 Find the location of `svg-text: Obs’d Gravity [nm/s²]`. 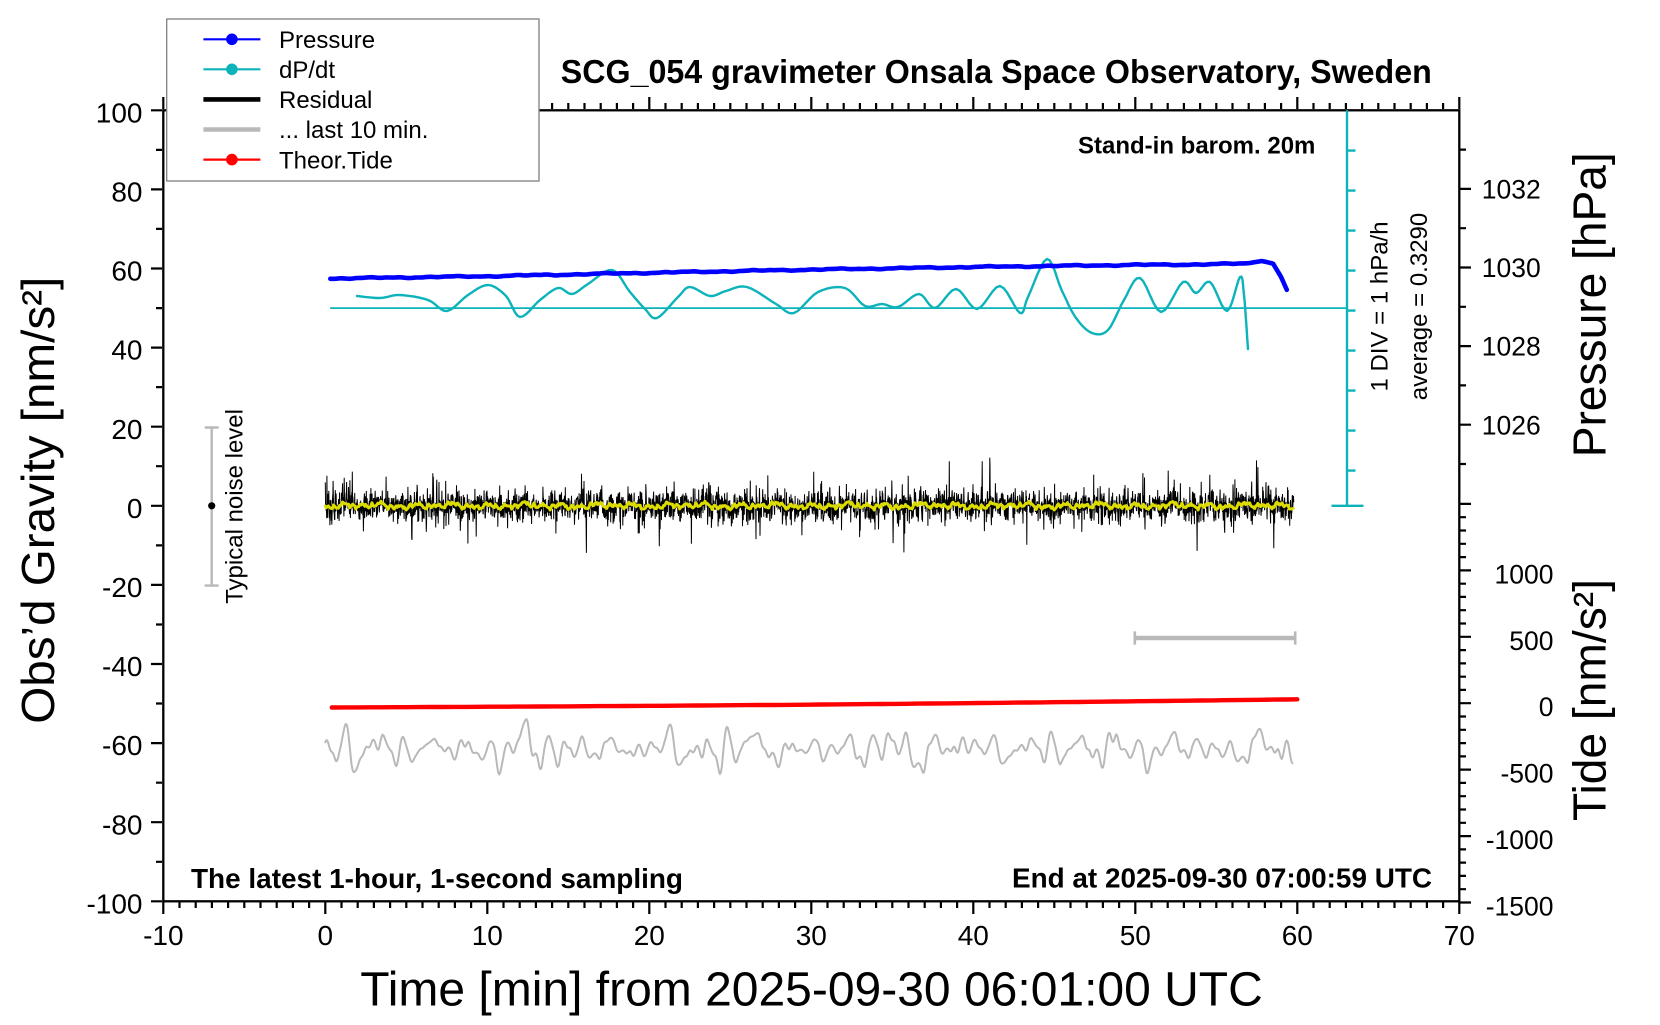

svg-text: Obs’d Gravity [nm/s²] is located at coordinates (38, 500).